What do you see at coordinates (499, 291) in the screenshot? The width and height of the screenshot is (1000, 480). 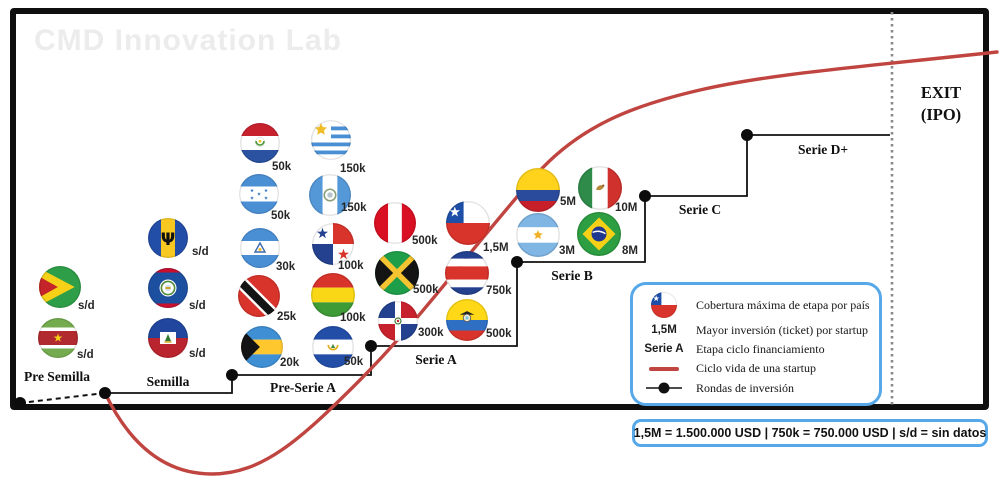 I see `ticket-value: 750k` at bounding box center [499, 291].